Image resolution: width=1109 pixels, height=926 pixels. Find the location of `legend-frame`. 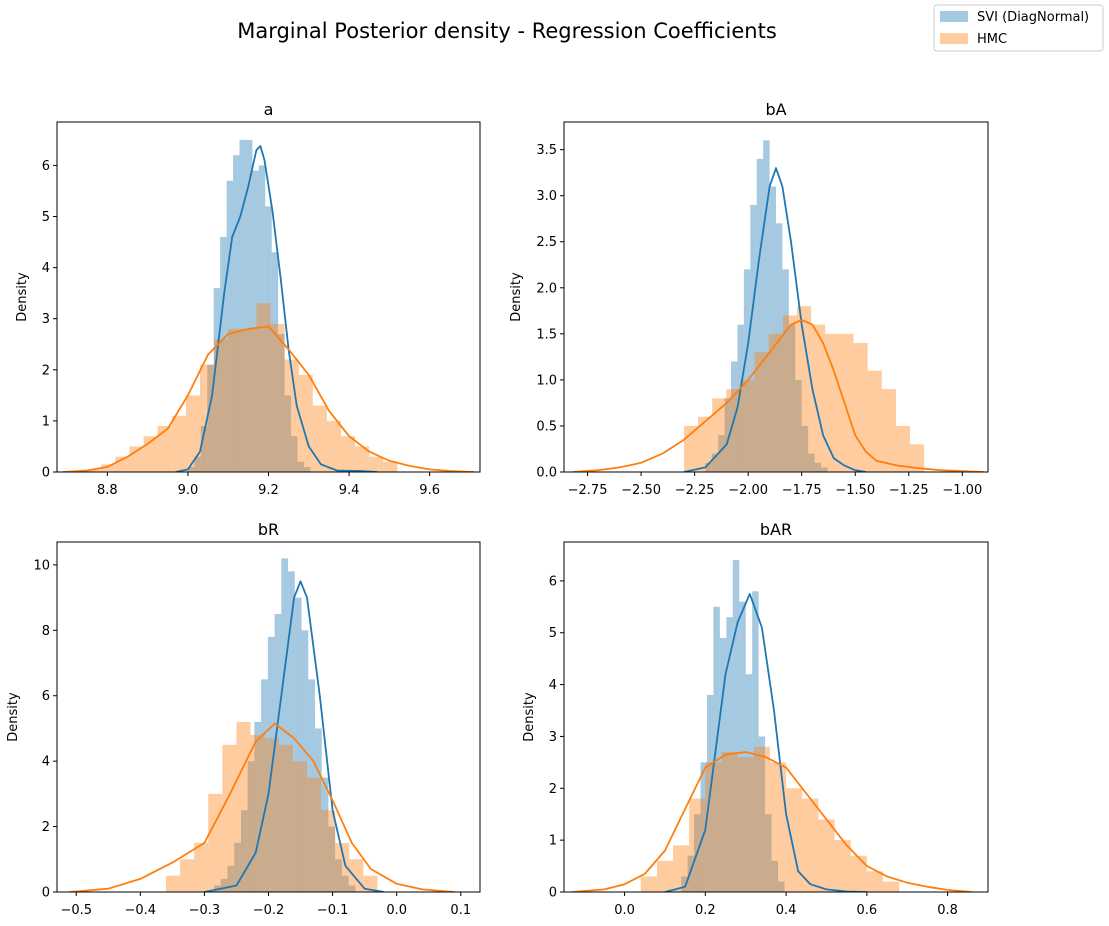

legend-frame is located at coordinates (1018, 28).